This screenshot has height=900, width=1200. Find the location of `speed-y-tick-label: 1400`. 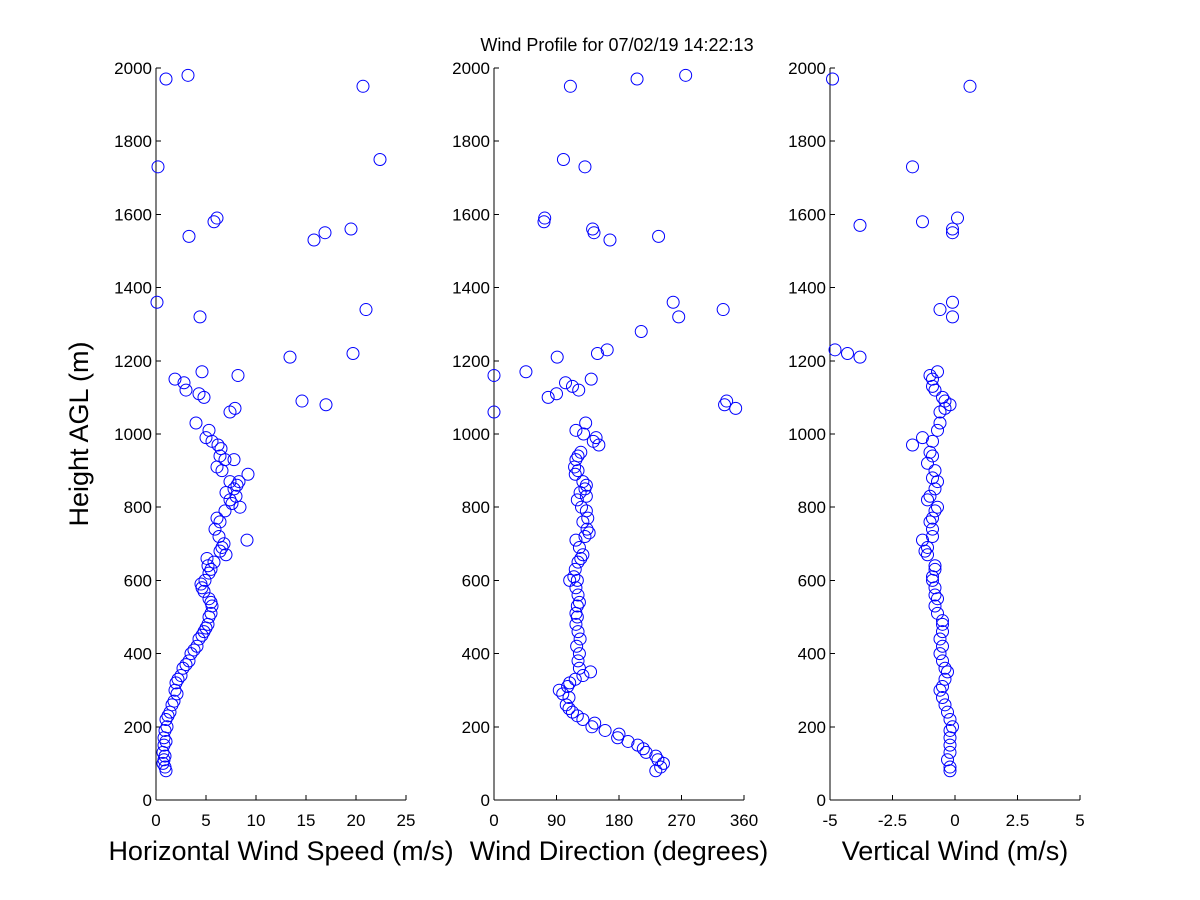

speed-y-tick-label: 1400 is located at coordinates (133, 288).